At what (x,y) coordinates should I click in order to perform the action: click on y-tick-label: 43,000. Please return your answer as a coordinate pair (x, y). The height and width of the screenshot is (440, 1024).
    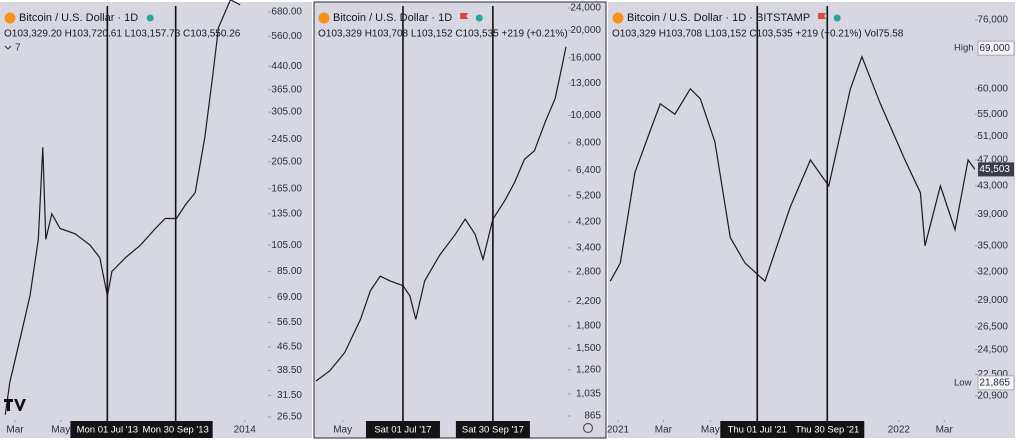
    Looking at the image, I should click on (992, 186).